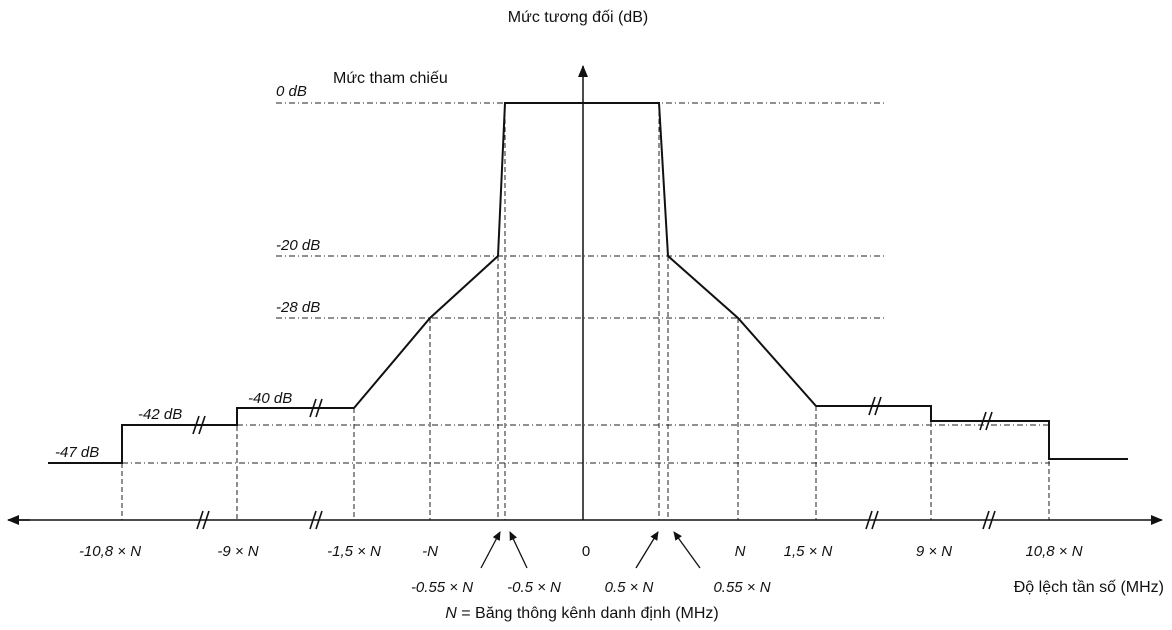 The height and width of the screenshot is (630, 1172). I want to click on x-axis-title: Độ lệch tần số (MHz), so click(1089, 587).